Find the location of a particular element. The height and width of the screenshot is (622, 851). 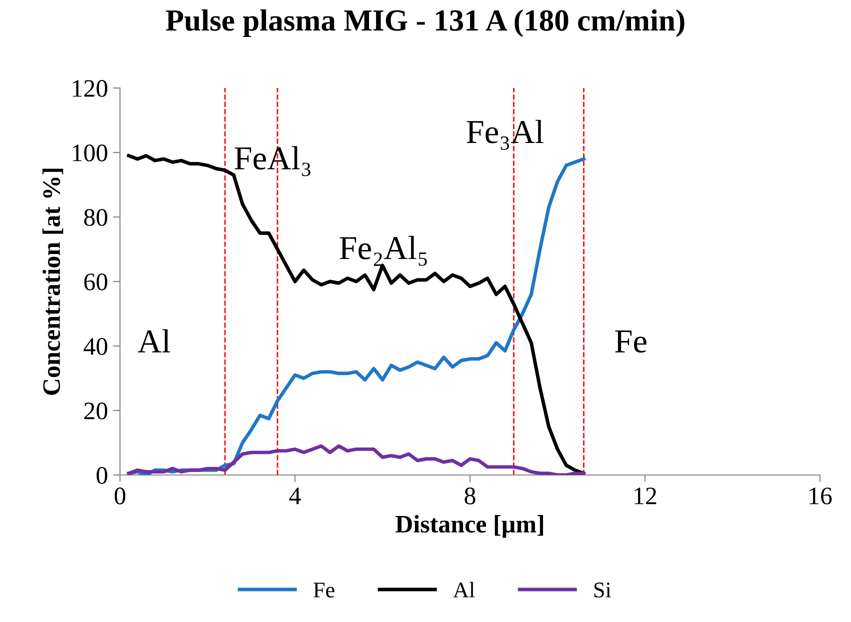

legend-label: Al is located at coordinates (464, 590).